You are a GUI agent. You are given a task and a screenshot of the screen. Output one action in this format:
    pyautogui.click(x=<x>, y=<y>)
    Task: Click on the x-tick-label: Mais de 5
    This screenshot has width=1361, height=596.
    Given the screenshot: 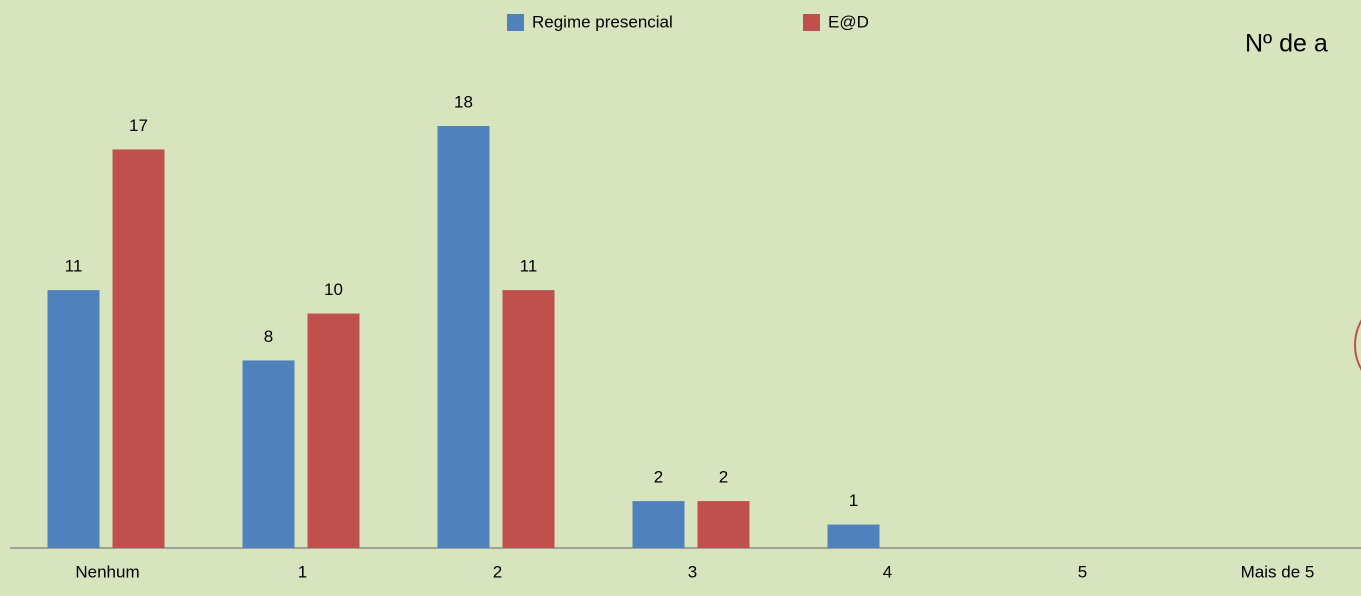 What is the action you would take?
    pyautogui.click(x=1278, y=571)
    